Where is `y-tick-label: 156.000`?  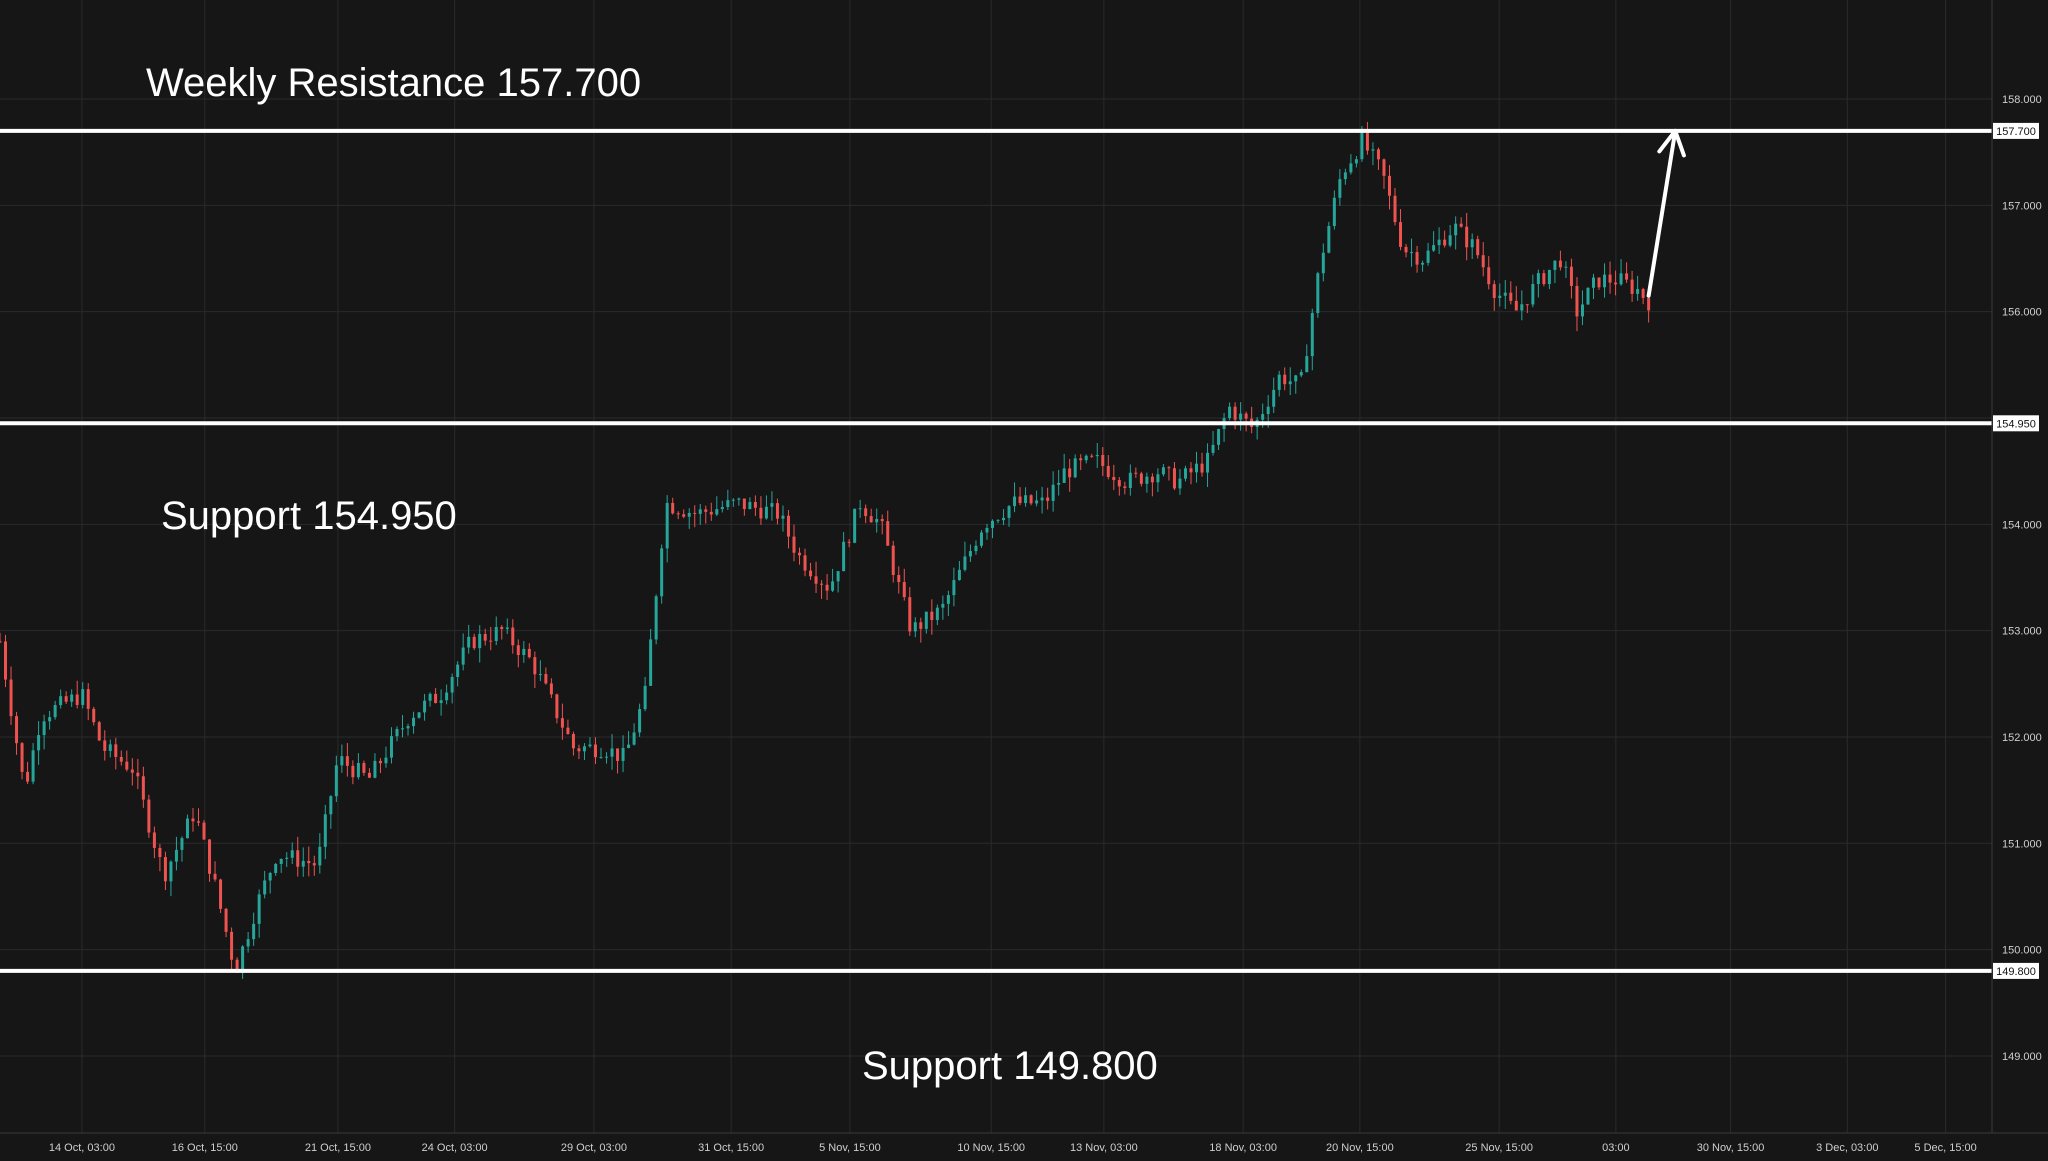
y-tick-label: 156.000 is located at coordinates (2022, 313).